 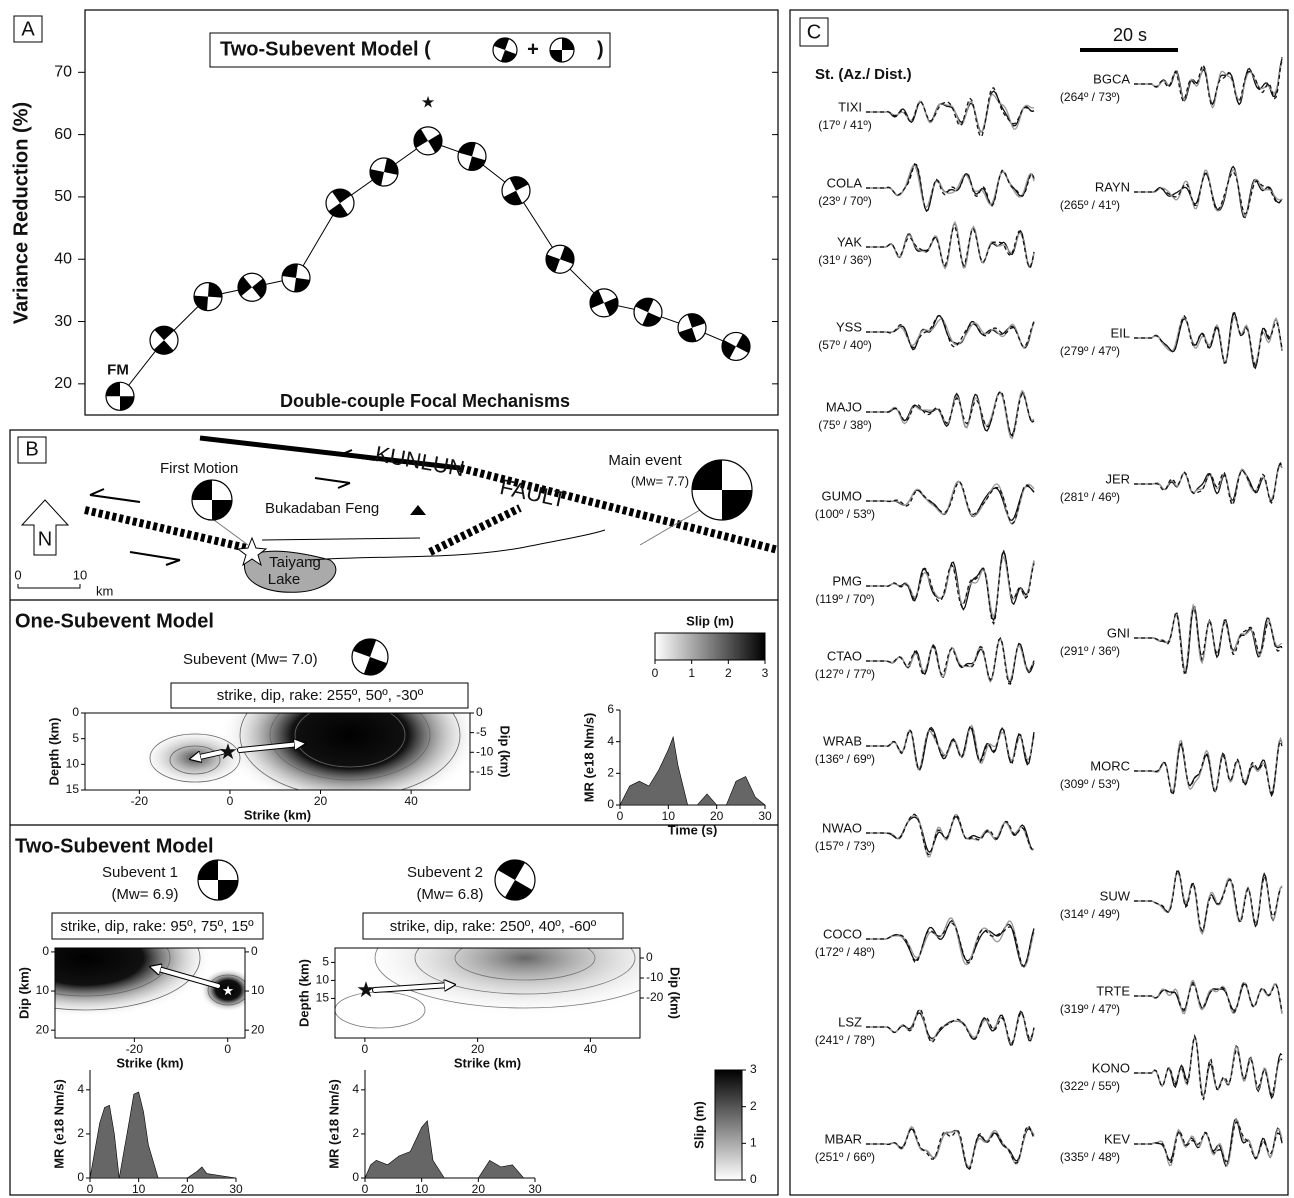 I want to click on map, so click(x=398, y=514).